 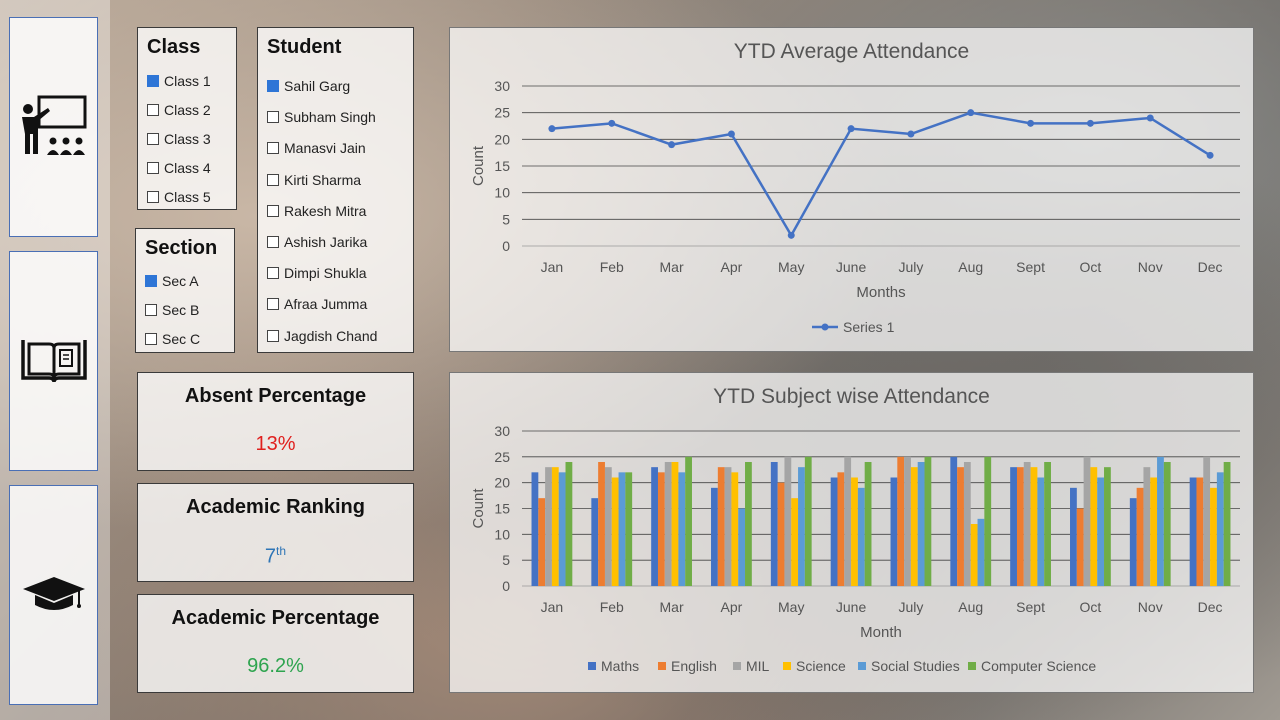 I want to click on x-tick-label: Feb, so click(x=612, y=607).